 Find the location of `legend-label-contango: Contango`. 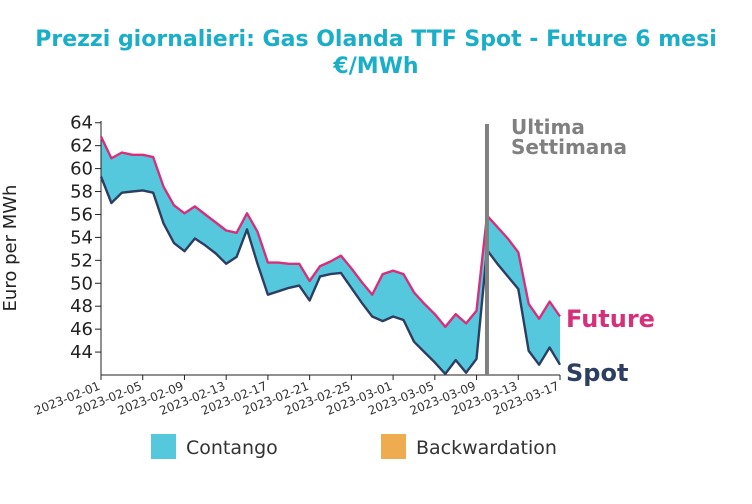

legend-label-contango: Contango is located at coordinates (232, 448).